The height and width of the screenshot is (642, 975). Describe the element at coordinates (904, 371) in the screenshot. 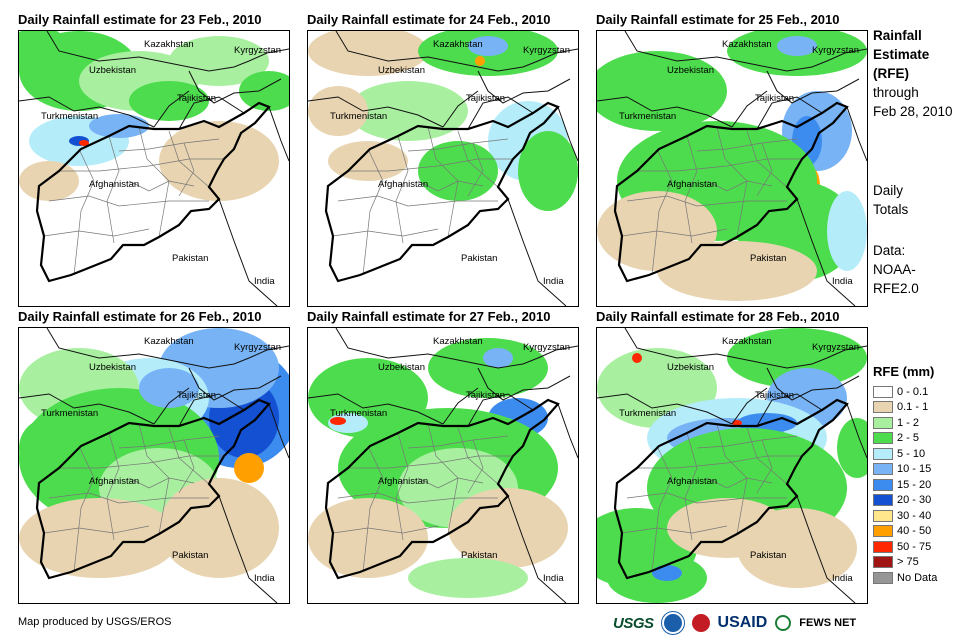

I see `legend-title: RFE (mm)` at that location.